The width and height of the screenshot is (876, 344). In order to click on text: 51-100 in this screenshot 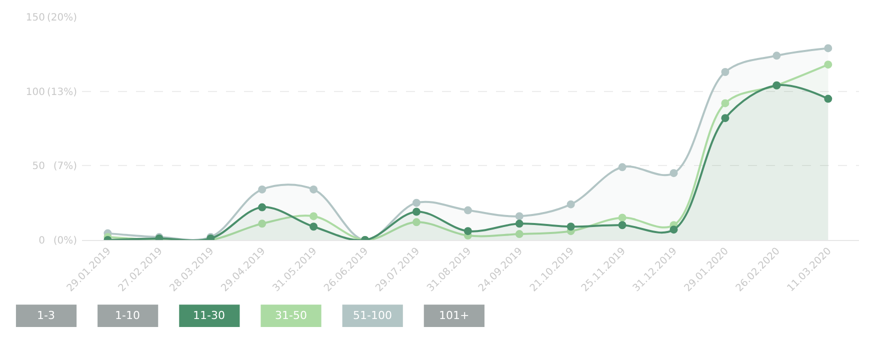, I will do `click(372, 315)`.